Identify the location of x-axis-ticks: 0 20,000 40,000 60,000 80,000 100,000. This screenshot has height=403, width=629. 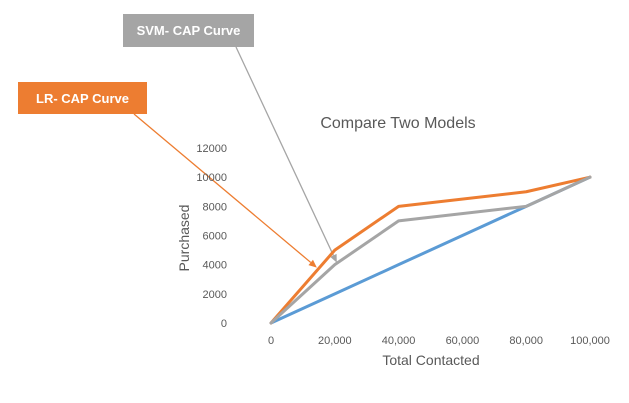
(439, 341).